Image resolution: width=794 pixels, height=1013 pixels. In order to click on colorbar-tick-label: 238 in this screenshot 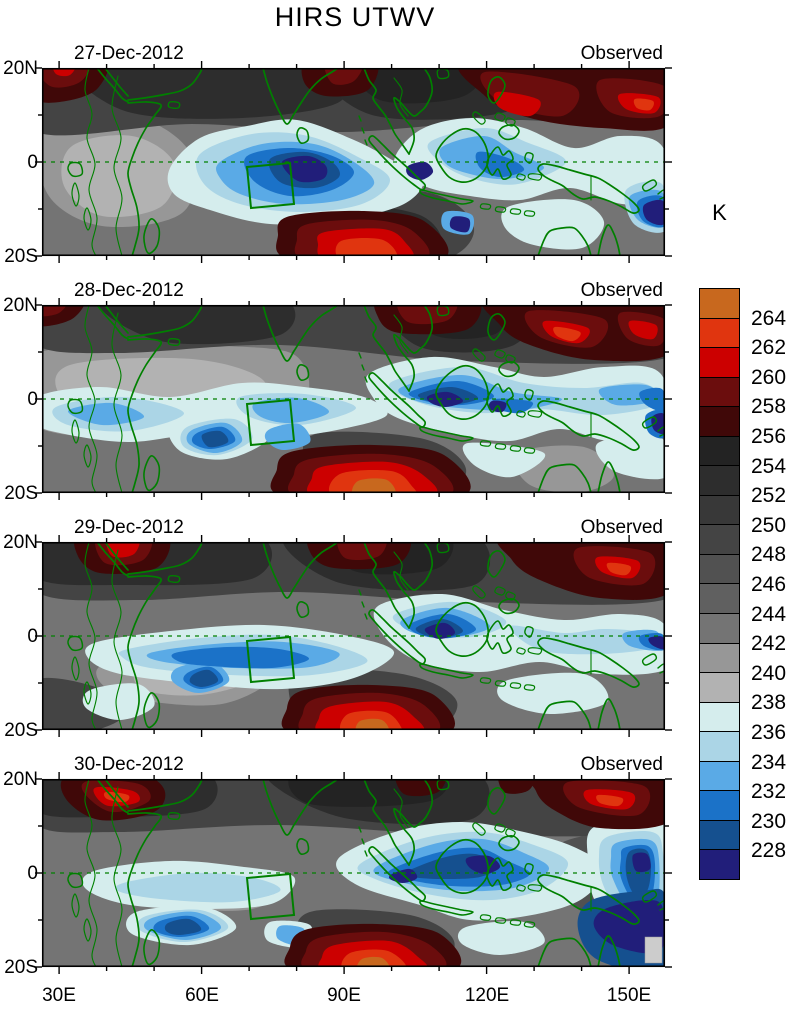, I will do `click(769, 703)`.